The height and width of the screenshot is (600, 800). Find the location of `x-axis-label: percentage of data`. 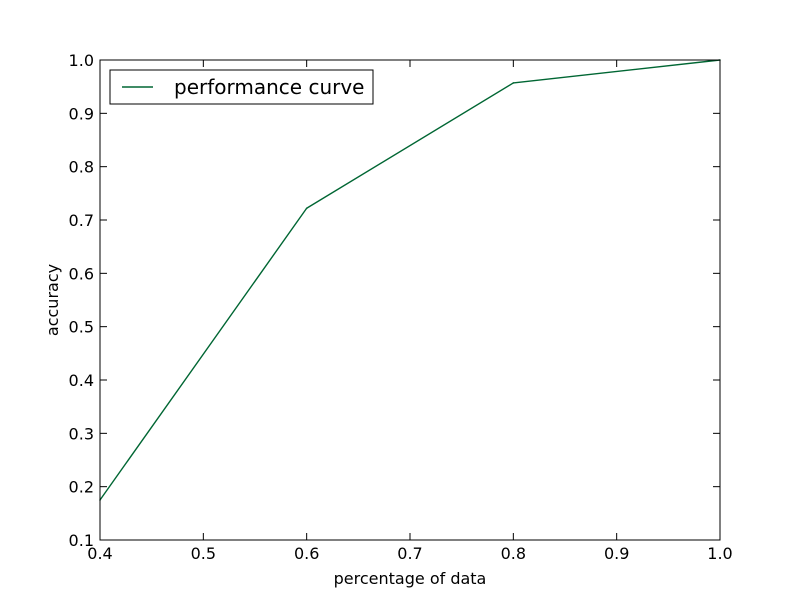

x-axis-label: percentage of data is located at coordinates (410, 578).